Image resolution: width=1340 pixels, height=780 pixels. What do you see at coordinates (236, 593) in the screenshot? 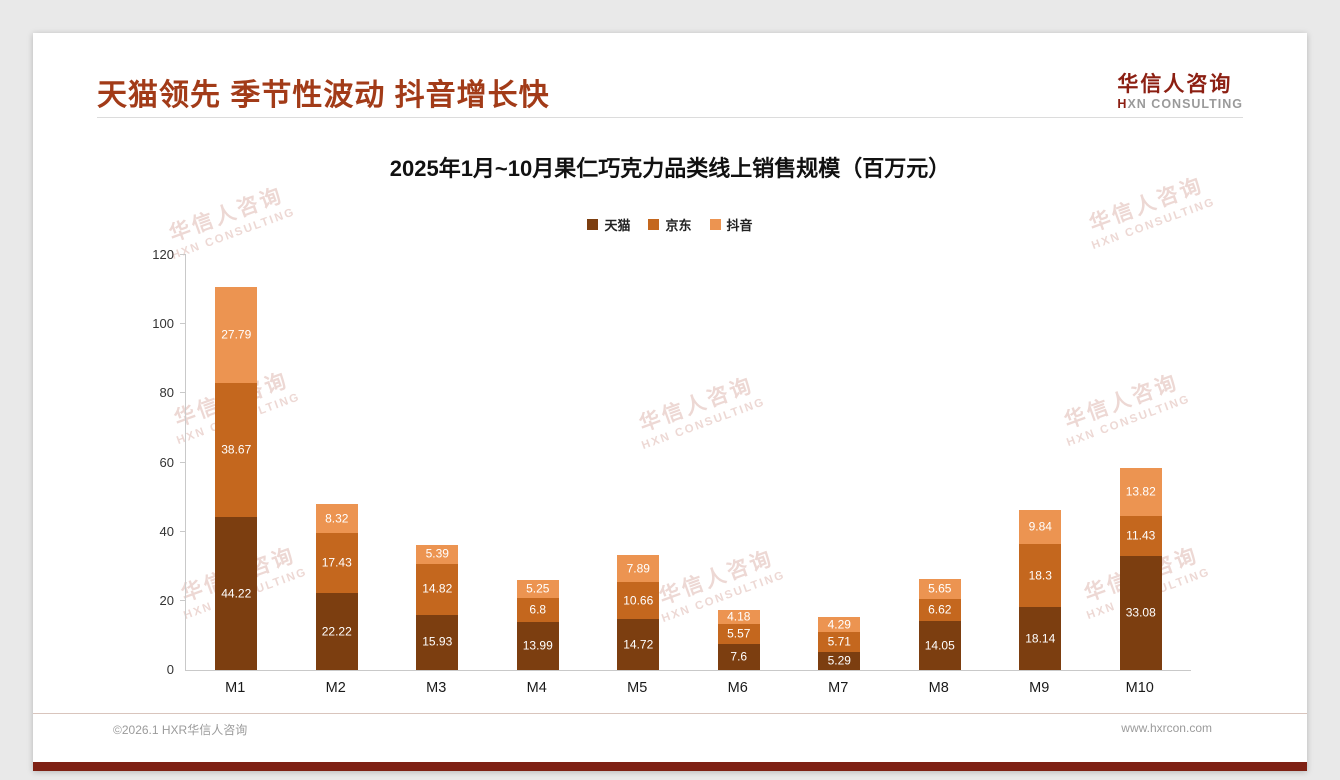
I see `bar-segment-天猫: 44.22` at bounding box center [236, 593].